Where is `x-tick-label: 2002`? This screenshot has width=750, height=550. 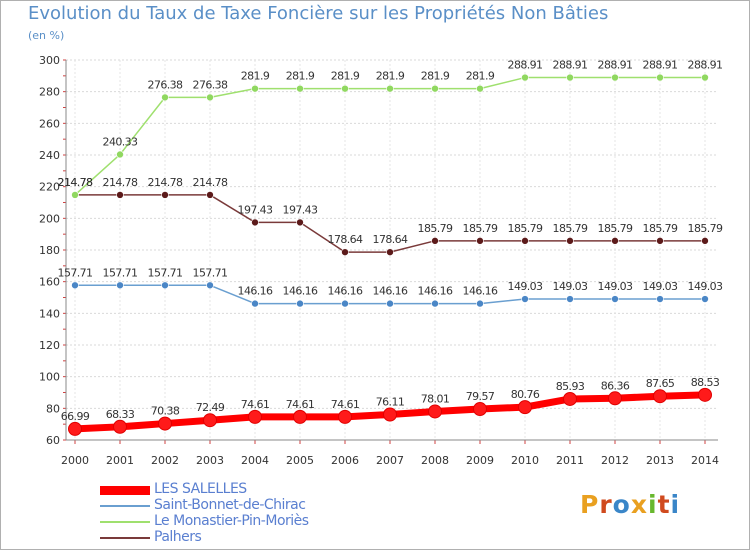
x-tick-label: 2002 is located at coordinates (165, 460).